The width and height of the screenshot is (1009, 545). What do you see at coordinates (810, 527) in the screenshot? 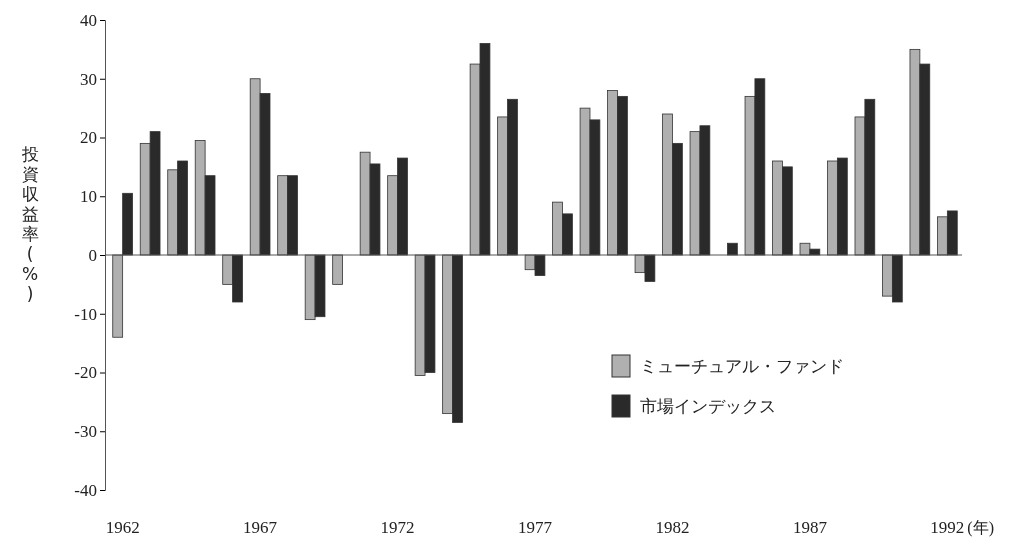
I see `x-tick-label: 1987` at bounding box center [810, 527].